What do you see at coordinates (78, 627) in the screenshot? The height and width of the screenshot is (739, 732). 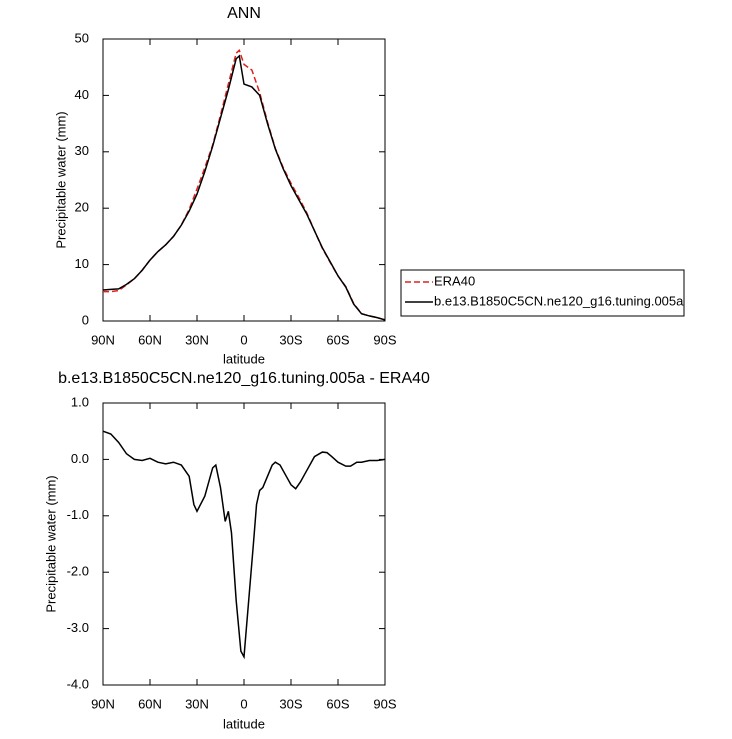 I see `y-tick-label: -3.0` at bounding box center [78, 627].